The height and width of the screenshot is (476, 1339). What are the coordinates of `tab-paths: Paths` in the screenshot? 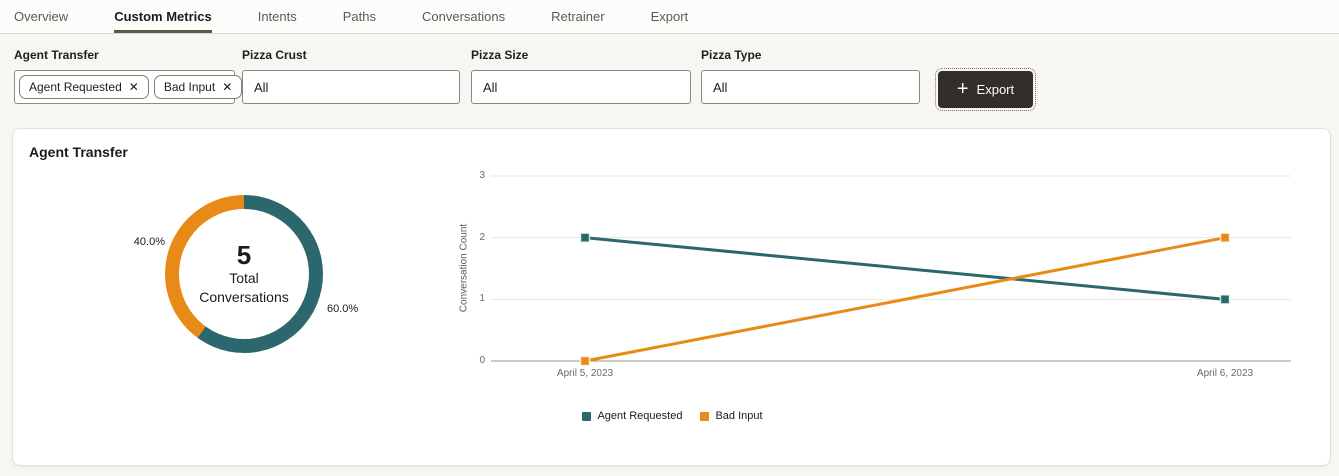 It's located at (359, 16).